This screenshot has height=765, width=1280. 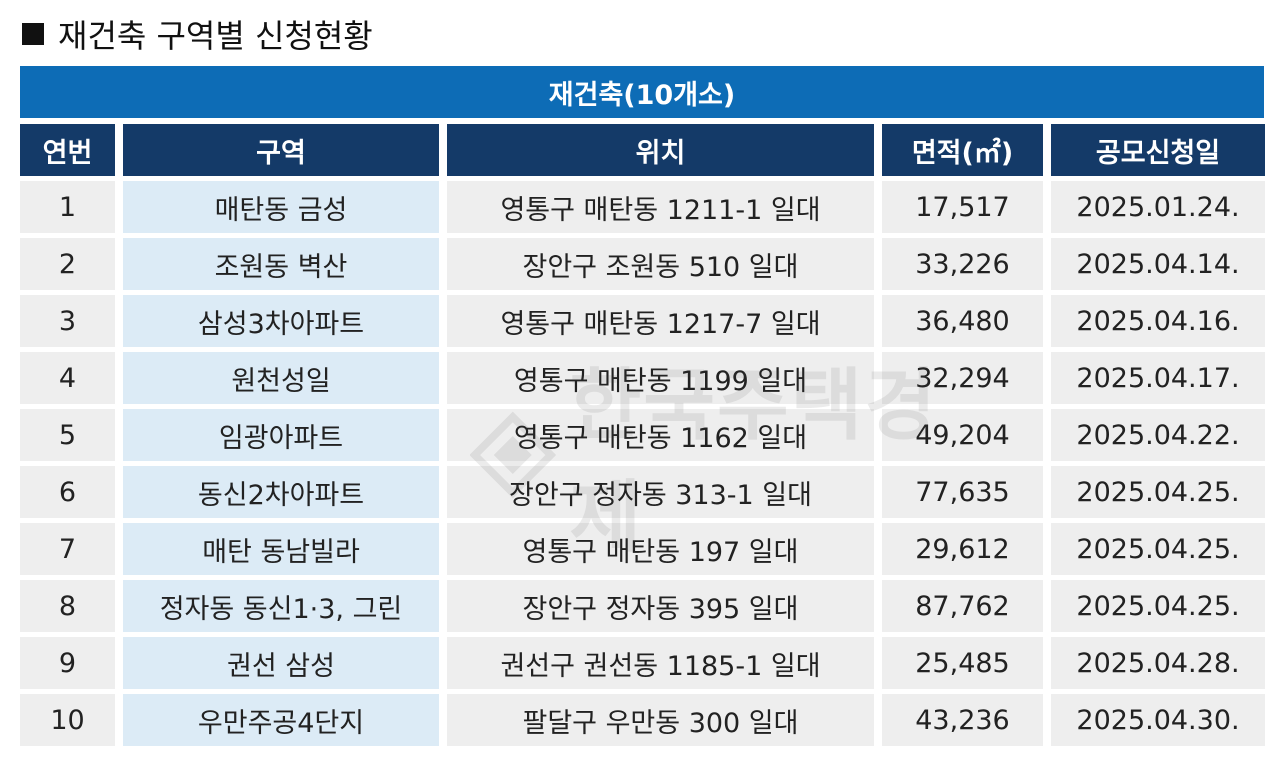 What do you see at coordinates (1158, 264) in the screenshot?
I see `cell-date: 2025.04.14.` at bounding box center [1158, 264].